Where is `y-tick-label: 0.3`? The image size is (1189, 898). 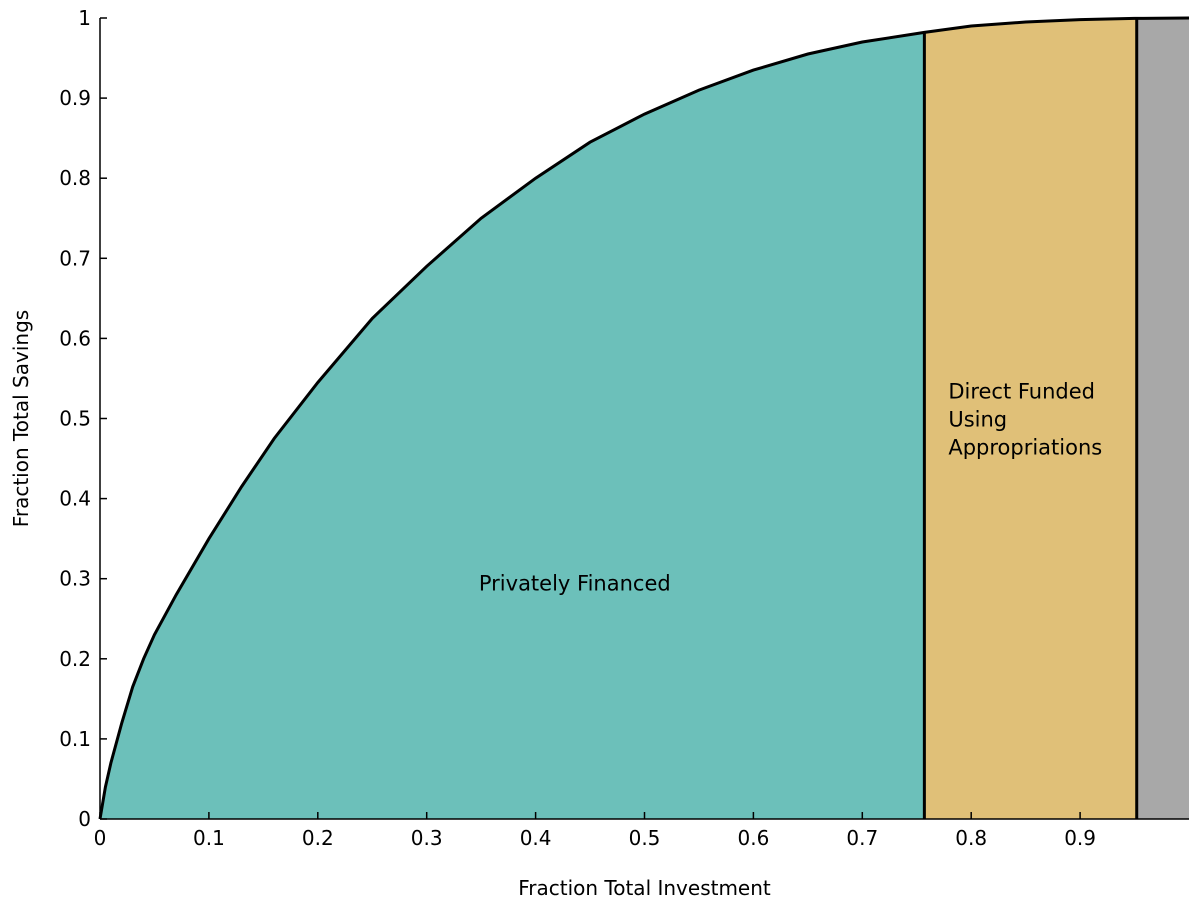
y-tick-label: 0.3 is located at coordinates (75, 579).